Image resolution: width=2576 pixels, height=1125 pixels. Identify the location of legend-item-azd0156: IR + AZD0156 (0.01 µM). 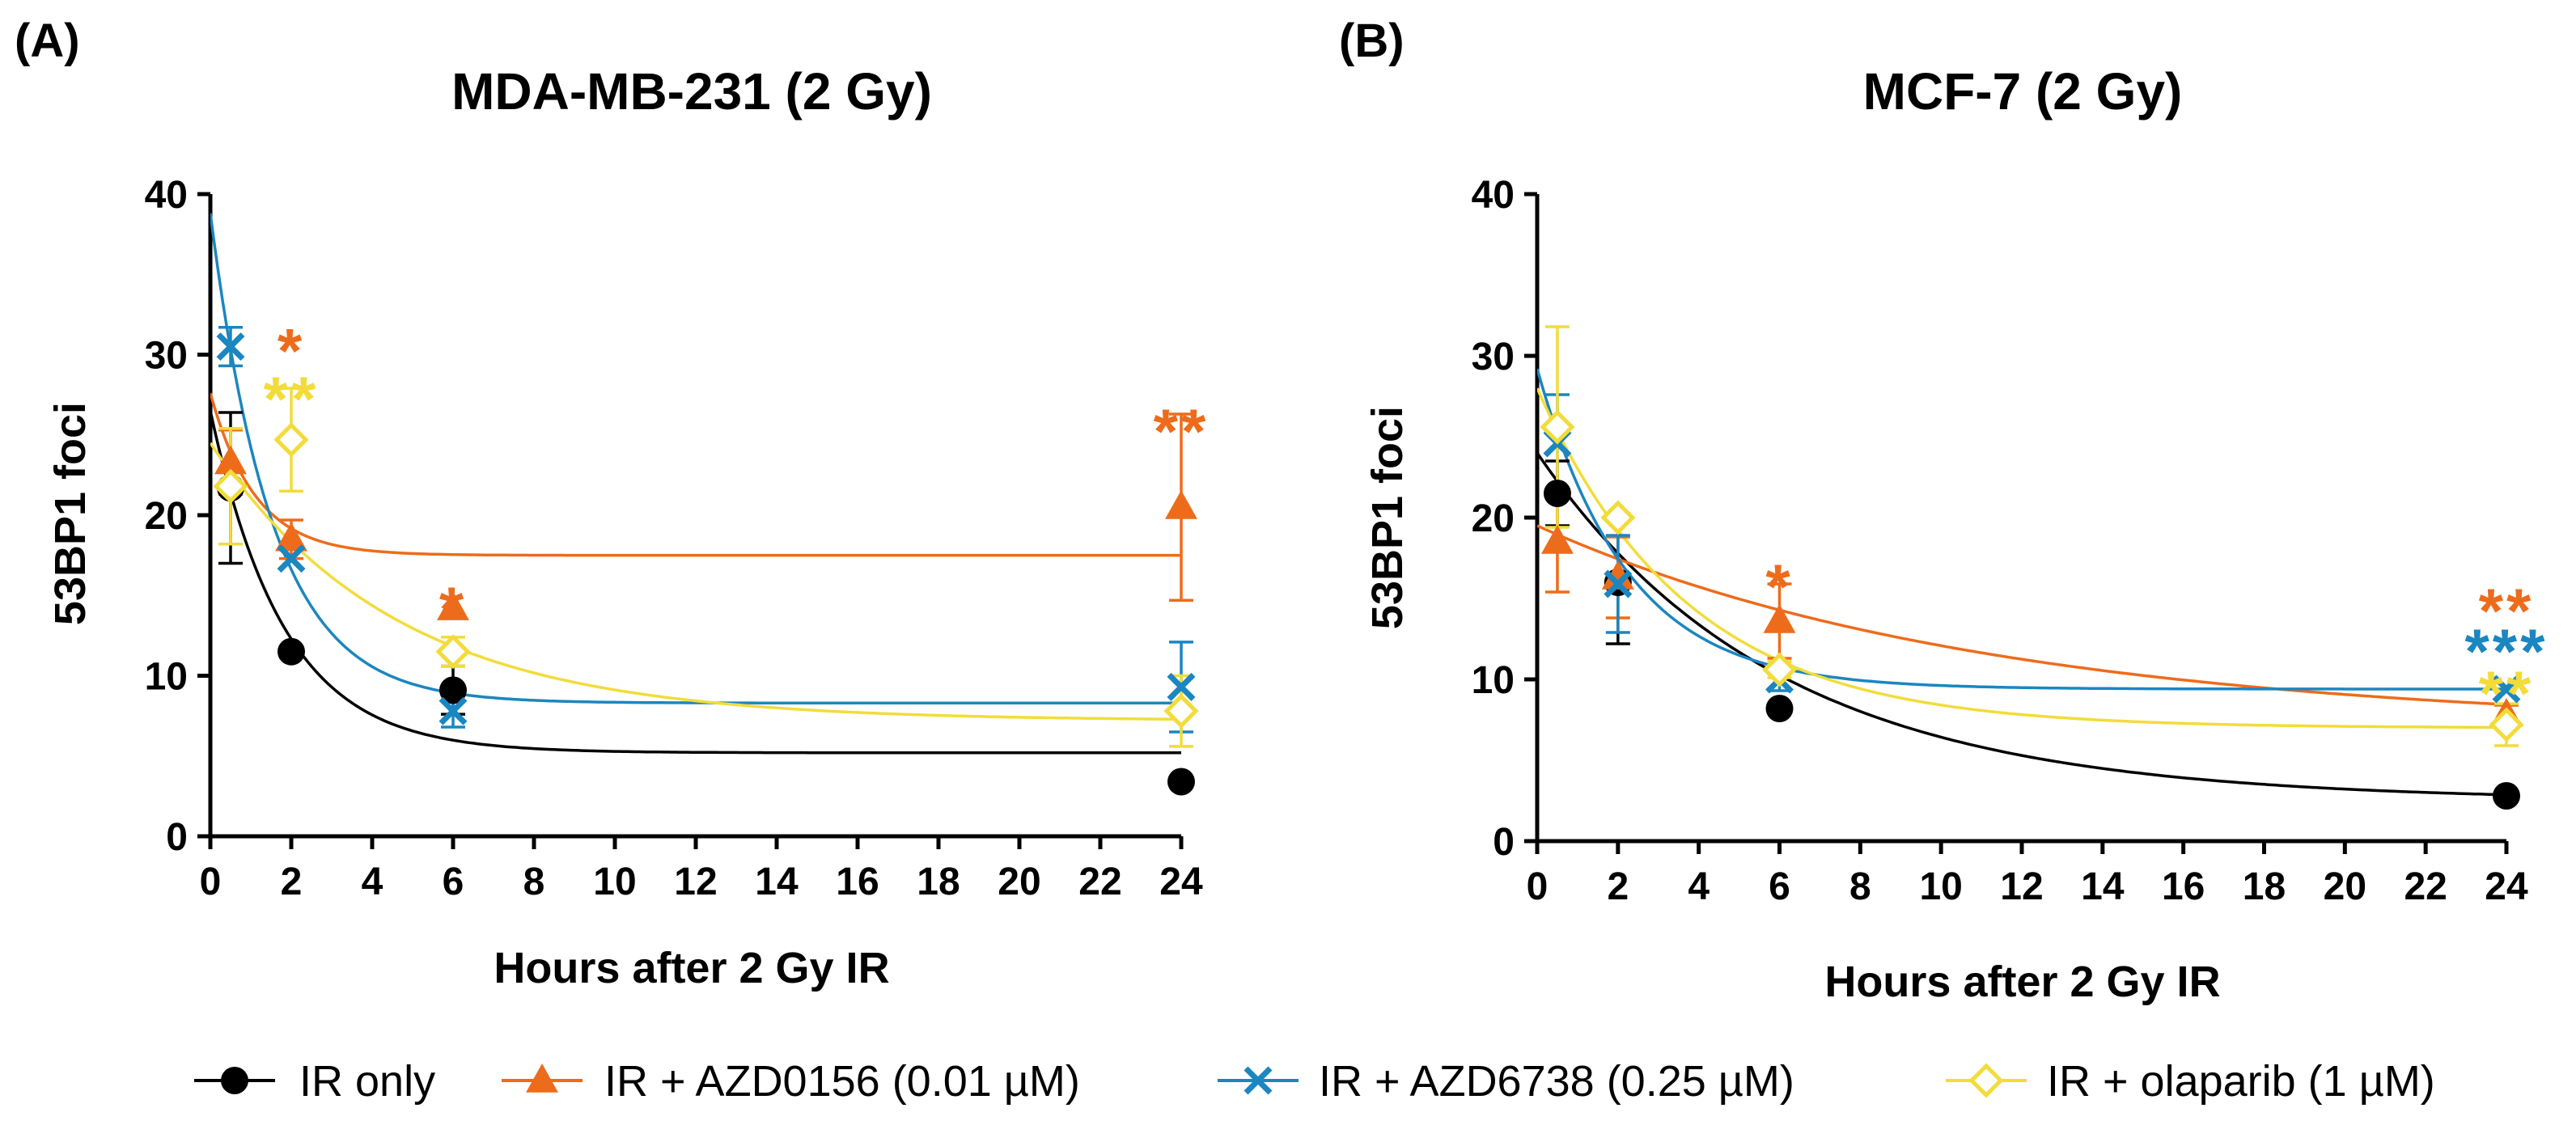
(791, 1081).